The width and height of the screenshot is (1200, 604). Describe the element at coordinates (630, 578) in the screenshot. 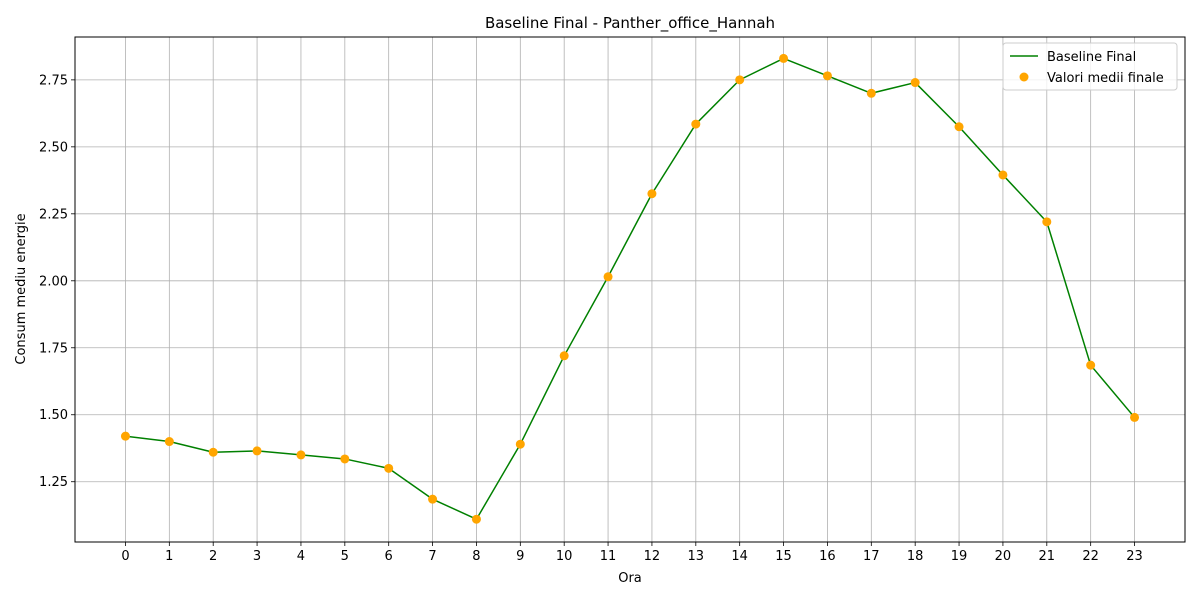

I see `x-axis-label: Ora` at that location.